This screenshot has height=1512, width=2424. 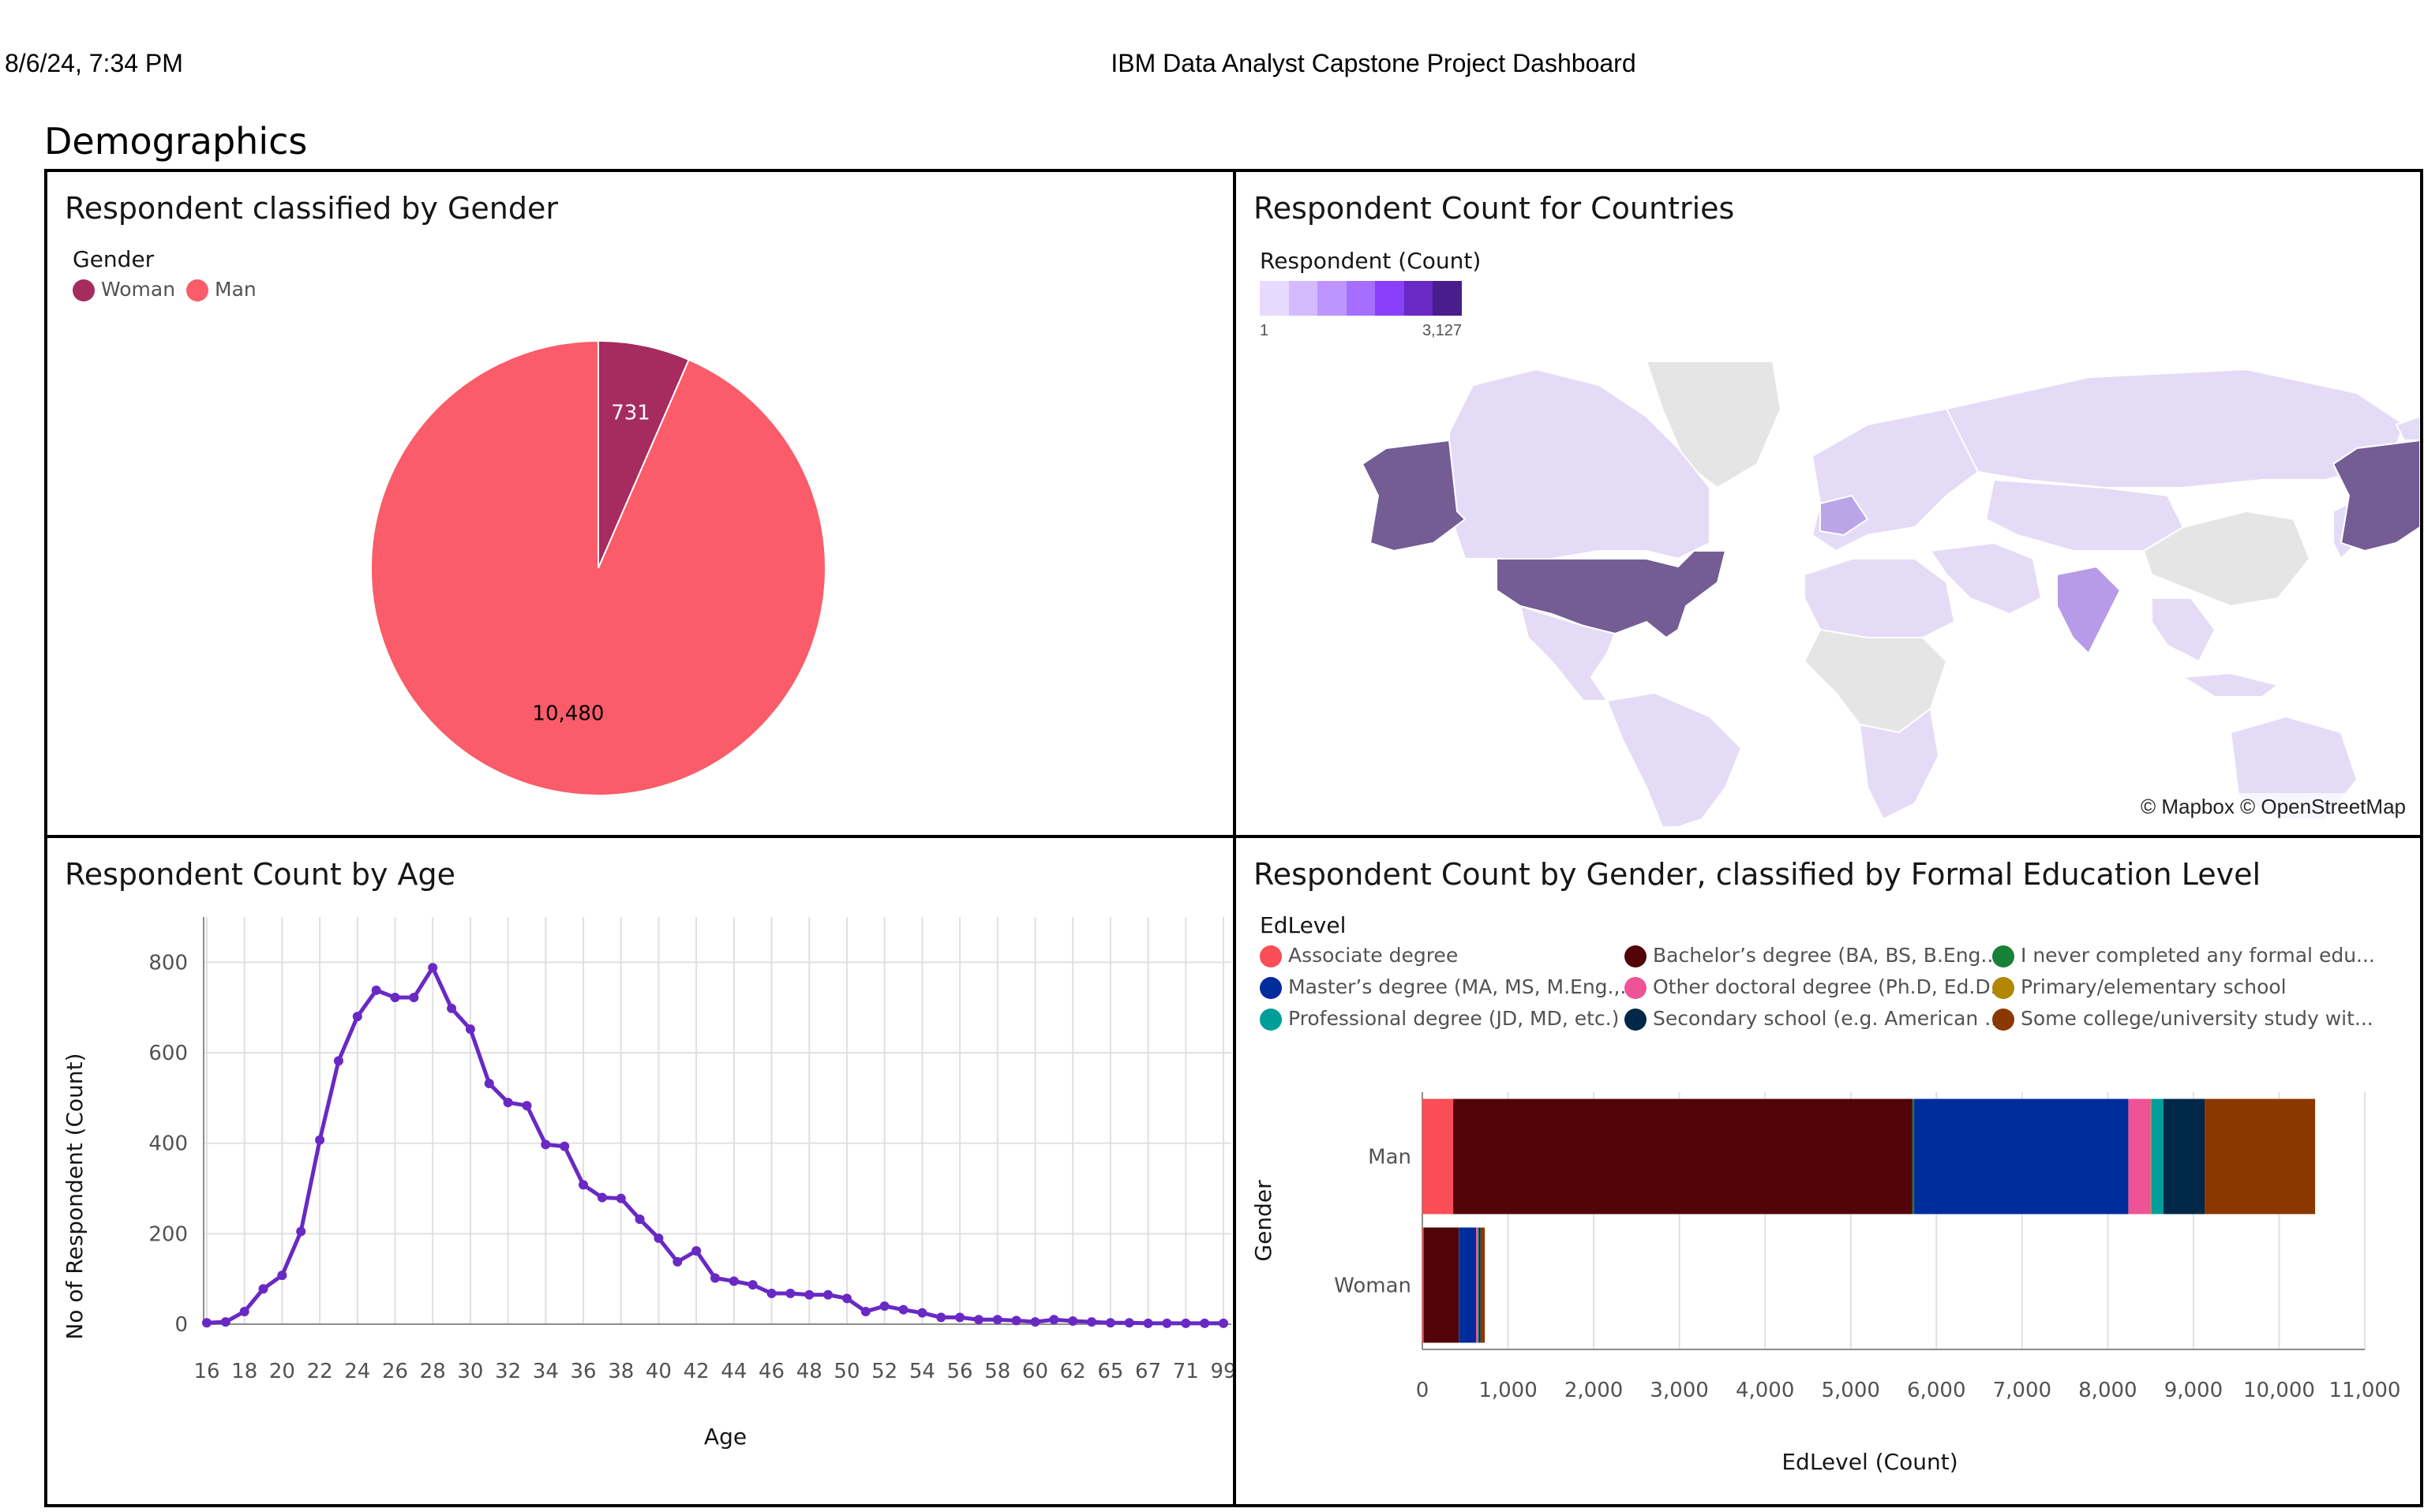 I want to click on x-tick-label: 5,000, so click(x=1851, y=1390).